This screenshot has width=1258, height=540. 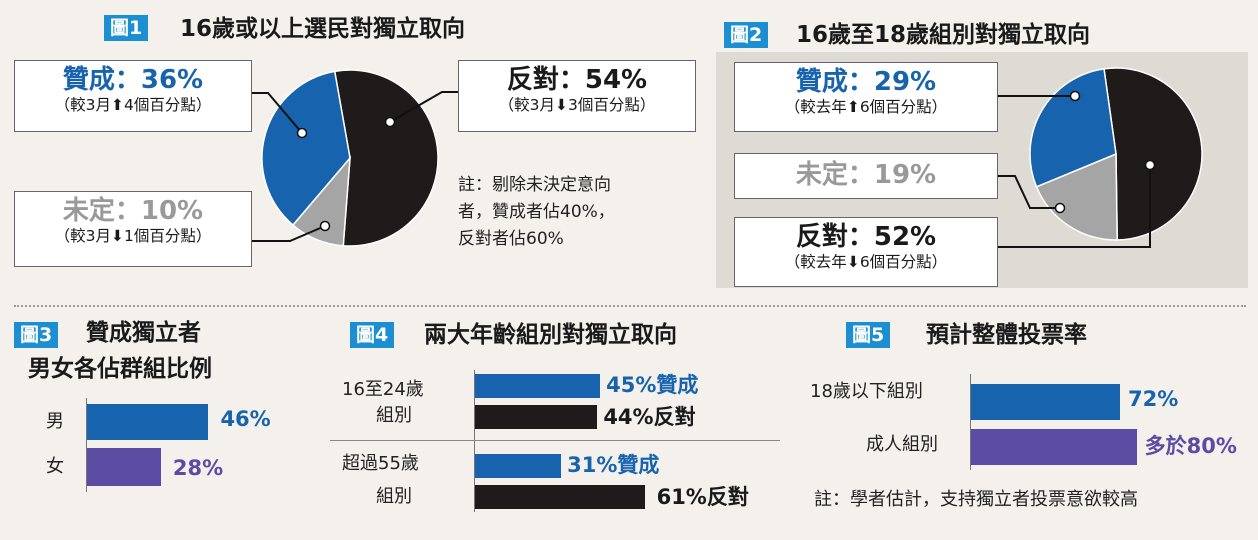 I want to click on fig1-leader-dot-oppose, so click(x=390, y=122).